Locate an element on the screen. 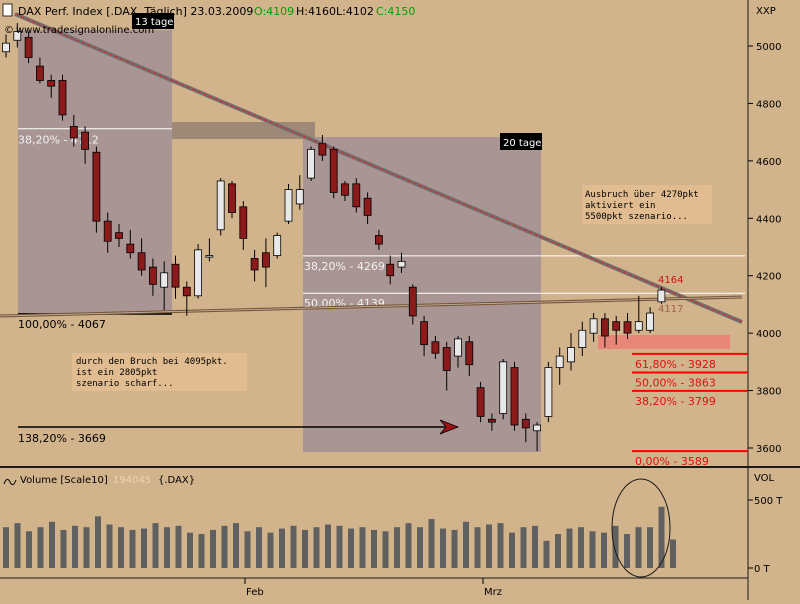 Image resolution: width=800 pixels, height=604 pixels. volume-title: Volume [Scale10] is located at coordinates (64, 480).